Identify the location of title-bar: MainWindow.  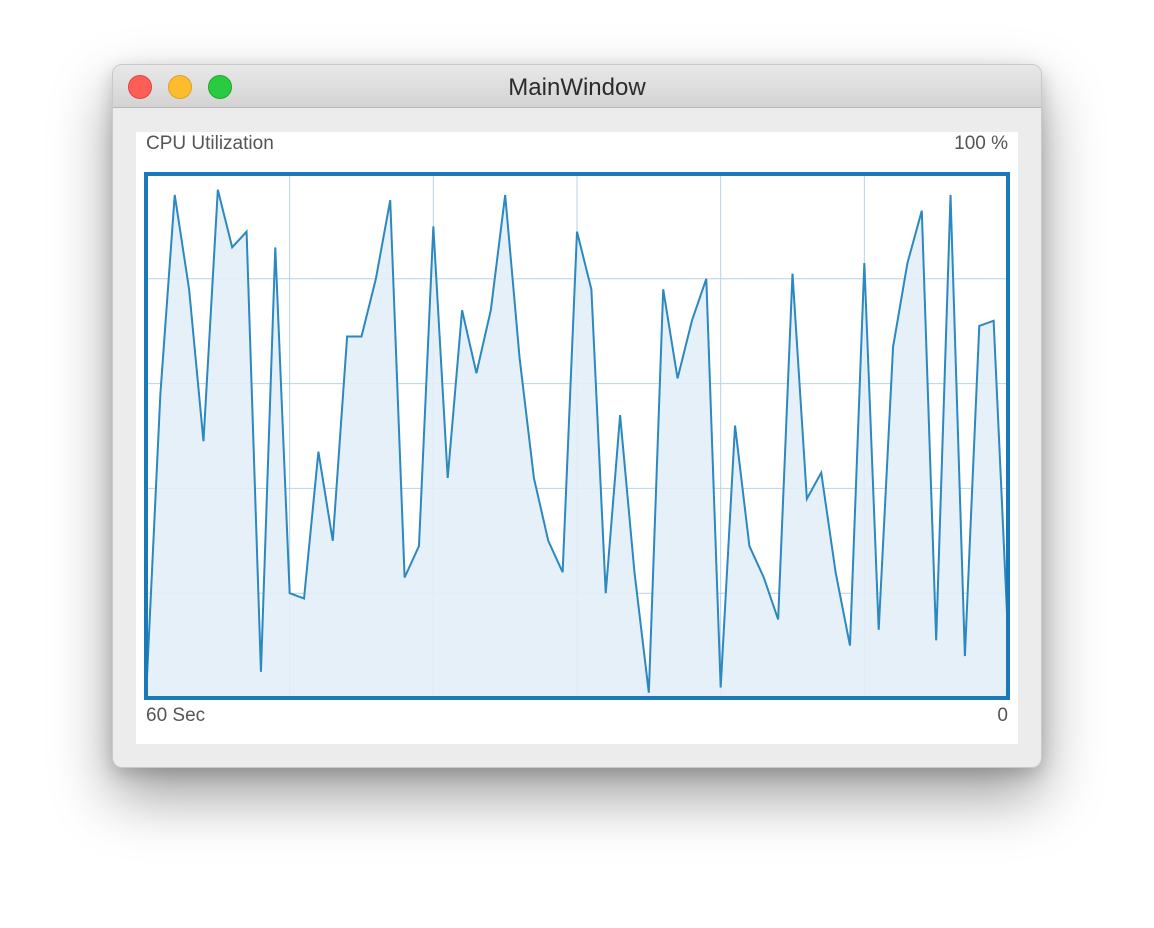
(577, 86).